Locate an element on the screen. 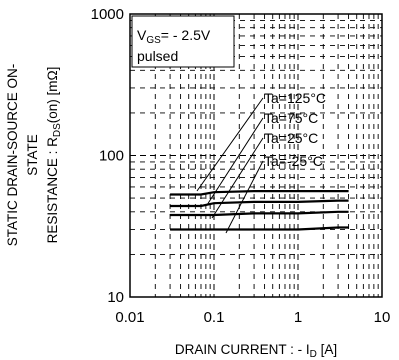  x-axis-label: DRAIN CURRENT : - ID [A] is located at coordinates (256, 351).